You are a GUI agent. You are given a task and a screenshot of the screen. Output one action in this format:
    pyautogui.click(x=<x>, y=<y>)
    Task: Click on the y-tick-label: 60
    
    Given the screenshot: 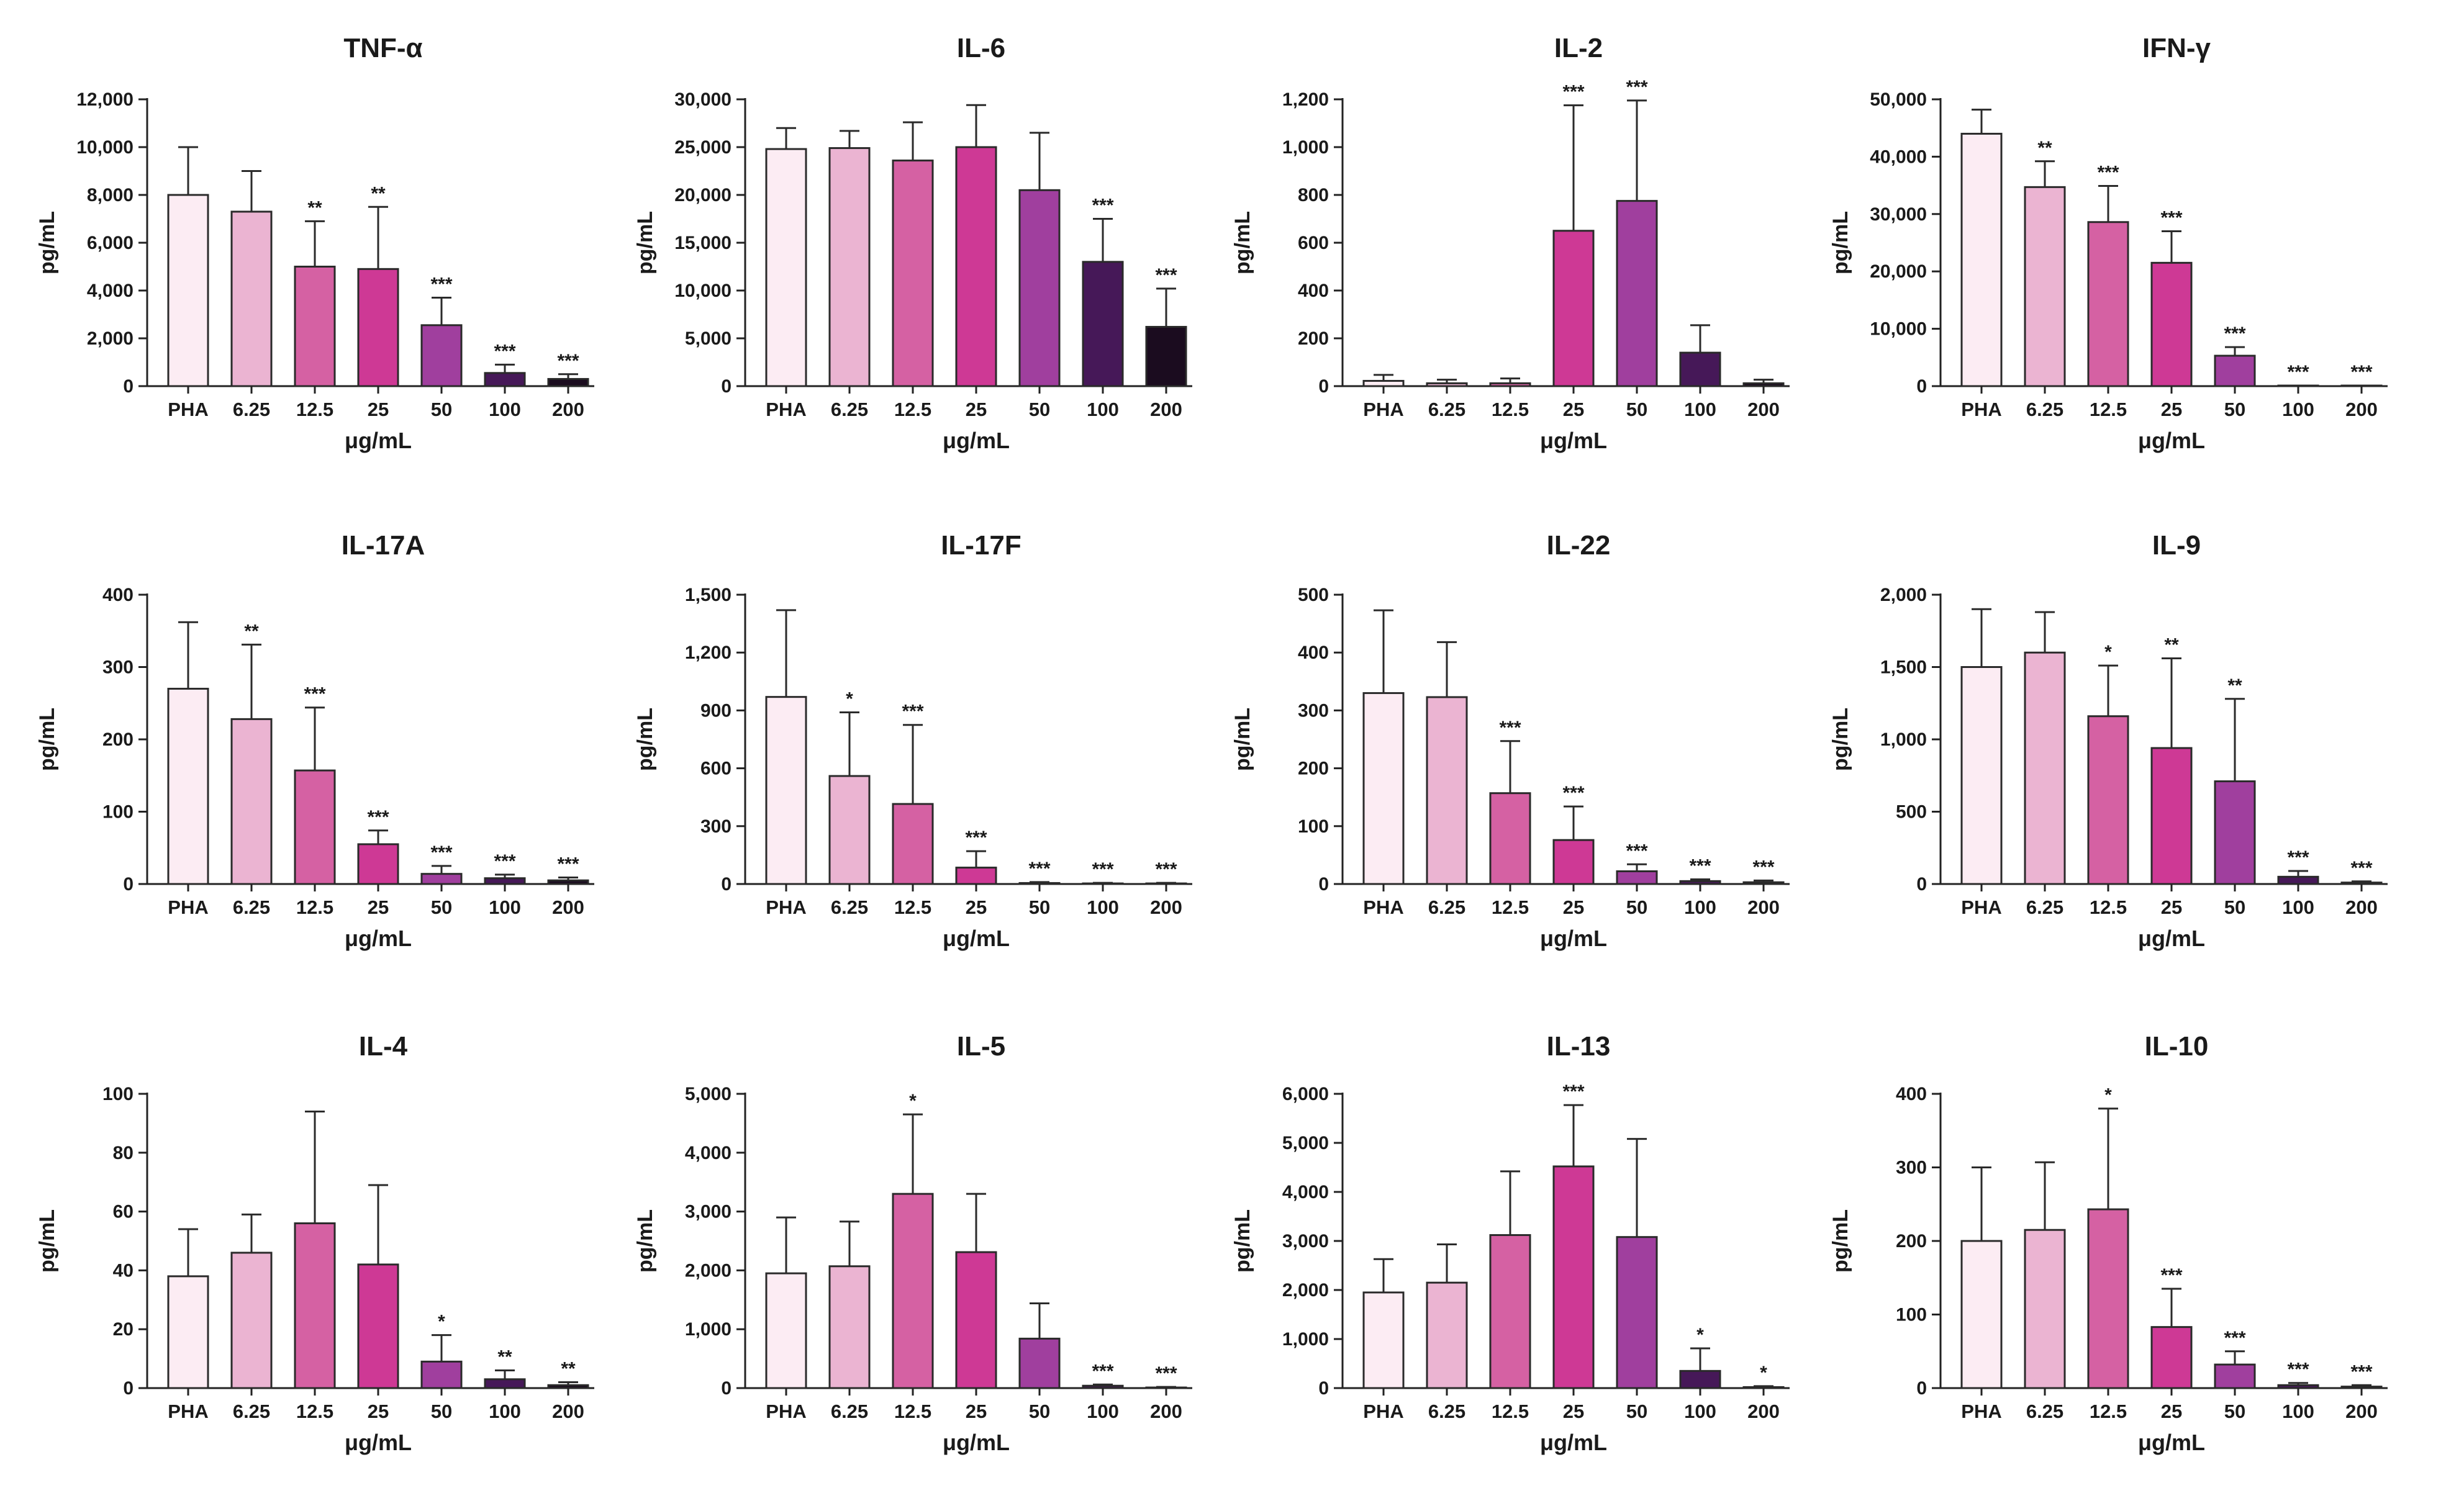 What is the action you would take?
    pyautogui.click(x=123, y=1212)
    